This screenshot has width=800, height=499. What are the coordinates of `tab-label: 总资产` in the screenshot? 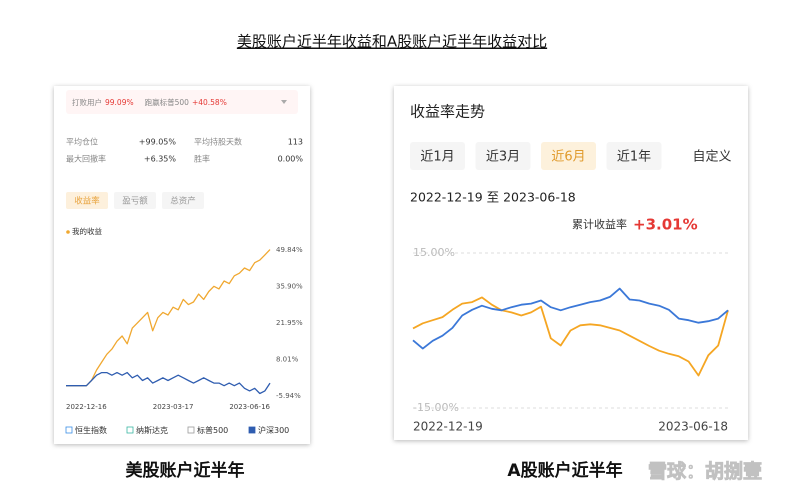 It's located at (183, 201).